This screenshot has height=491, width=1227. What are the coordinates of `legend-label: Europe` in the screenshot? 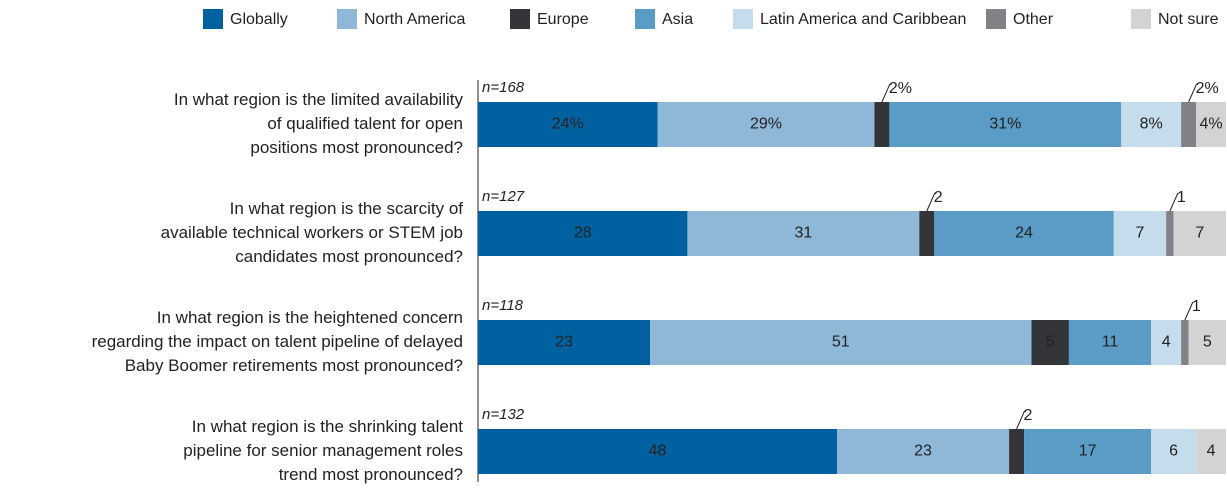 It's located at (563, 19).